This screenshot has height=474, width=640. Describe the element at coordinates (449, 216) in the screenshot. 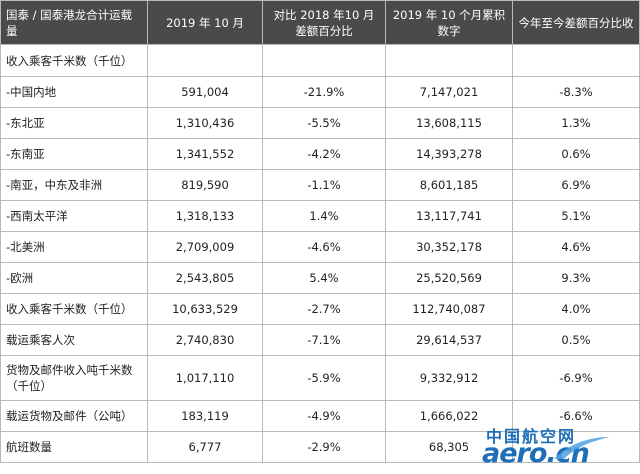

I see `ytd-value: 13,117,741` at that location.